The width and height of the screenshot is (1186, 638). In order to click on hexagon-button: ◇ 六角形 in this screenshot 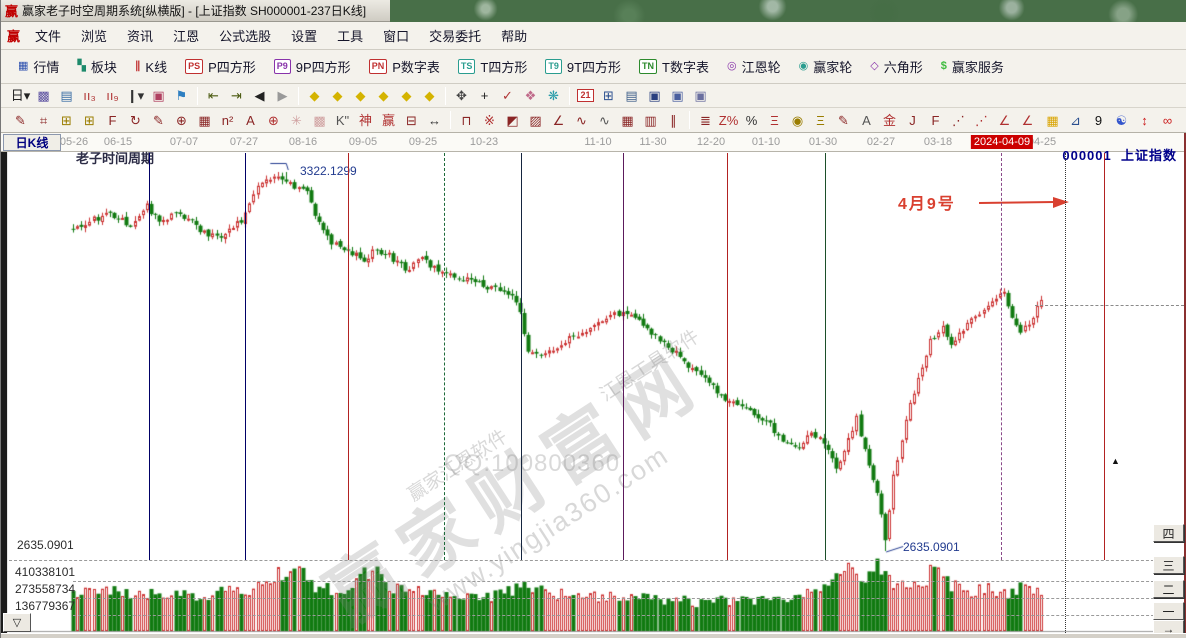, I will do `click(896, 66)`.